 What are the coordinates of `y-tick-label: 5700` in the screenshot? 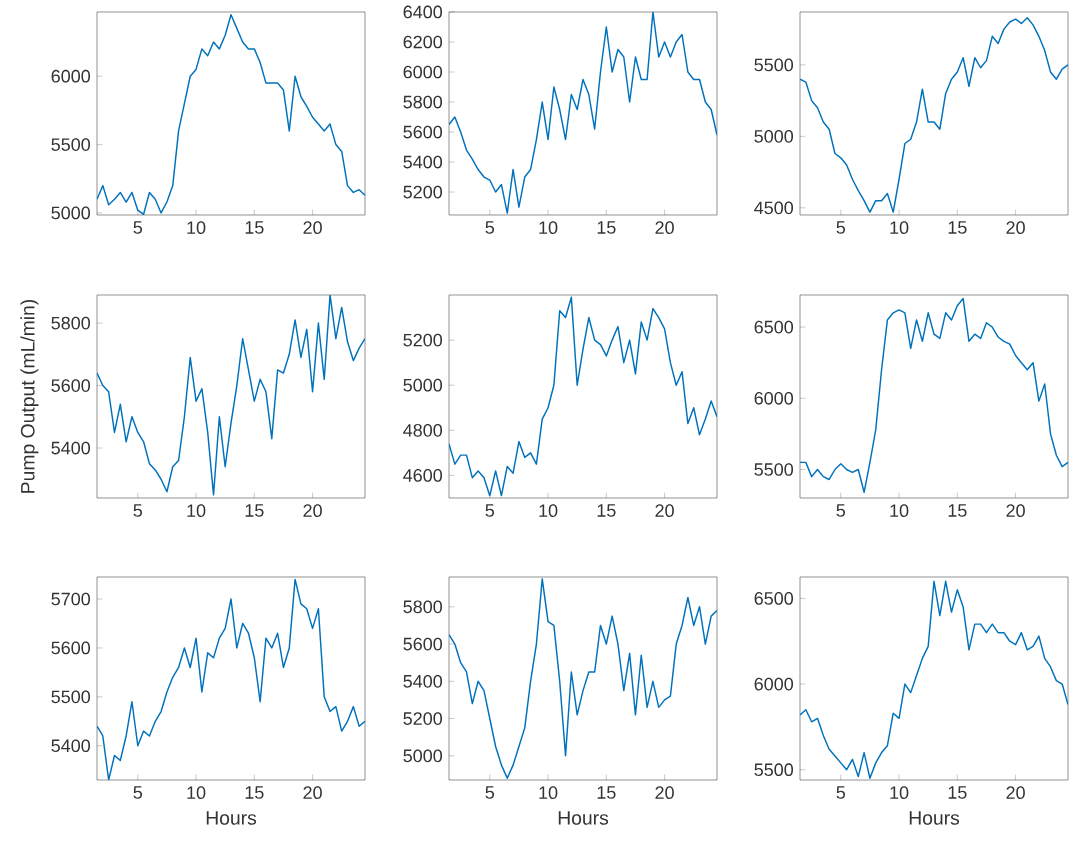 It's located at (71, 599).